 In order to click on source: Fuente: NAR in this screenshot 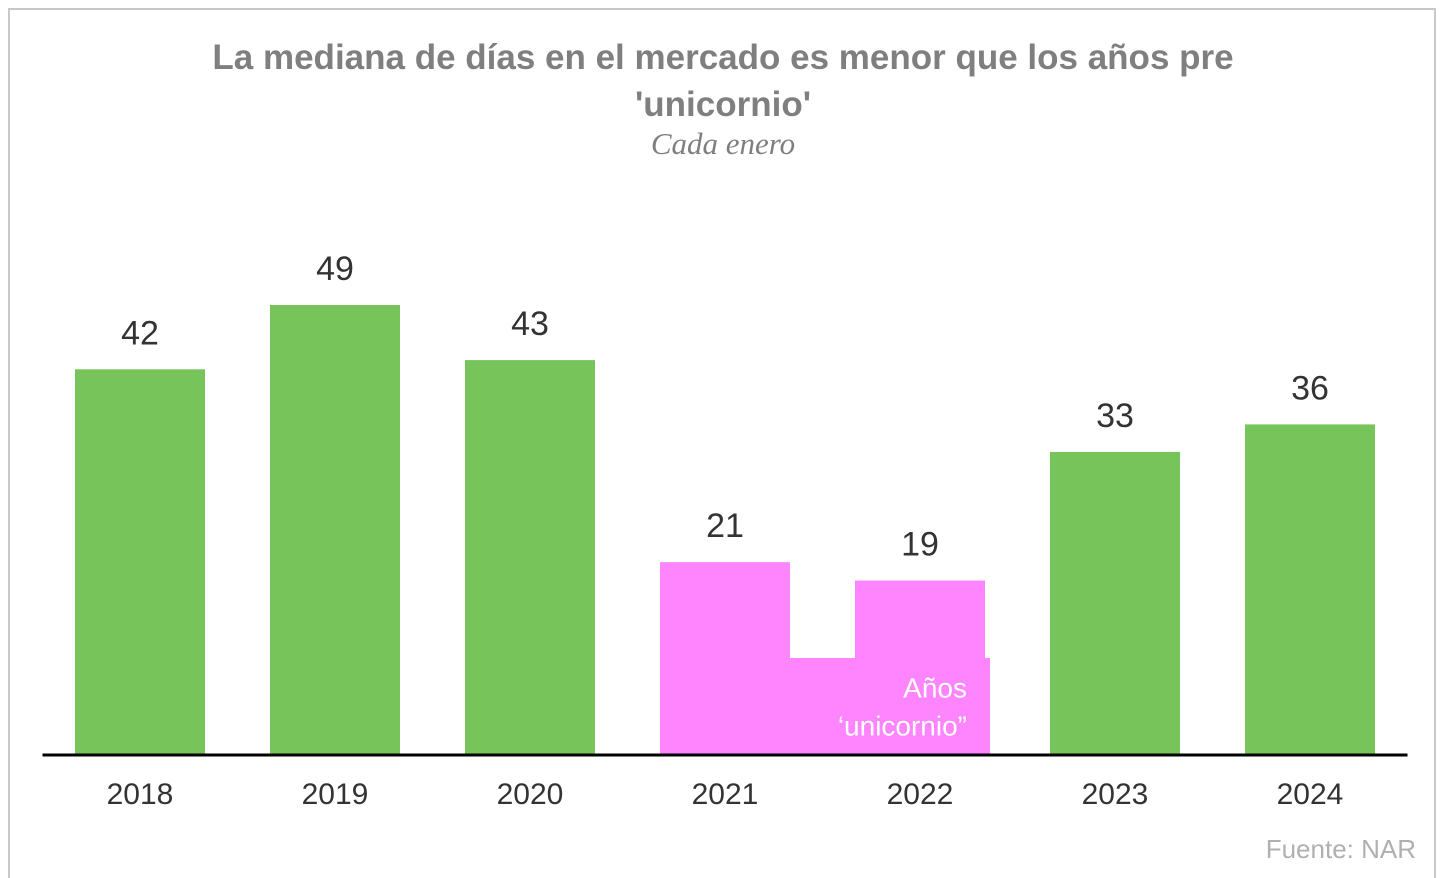, I will do `click(1341, 849)`.